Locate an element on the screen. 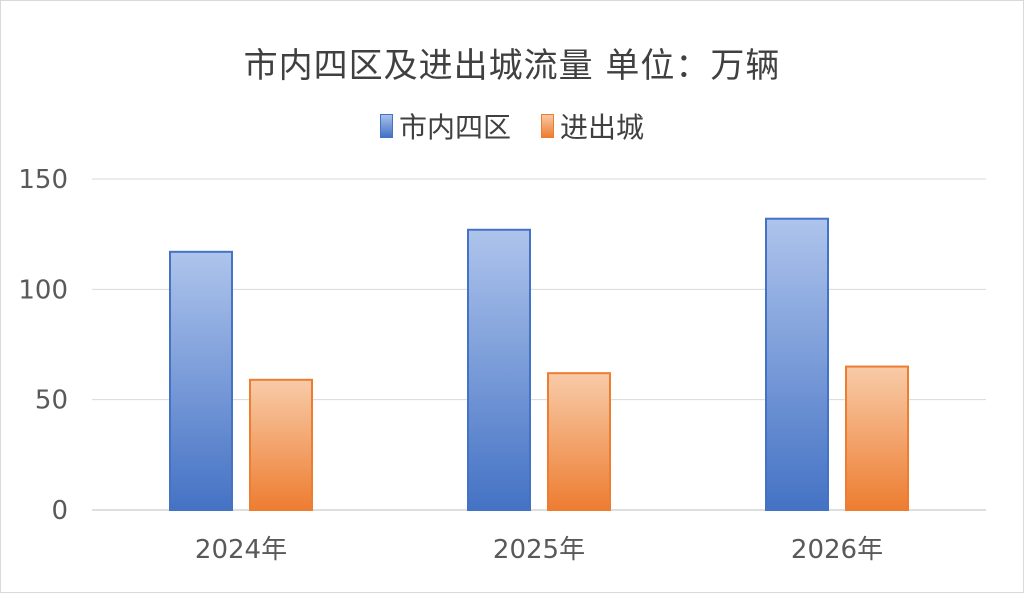 This screenshot has height=593, width=1024. y-tick-label: 150 is located at coordinates (43, 180).